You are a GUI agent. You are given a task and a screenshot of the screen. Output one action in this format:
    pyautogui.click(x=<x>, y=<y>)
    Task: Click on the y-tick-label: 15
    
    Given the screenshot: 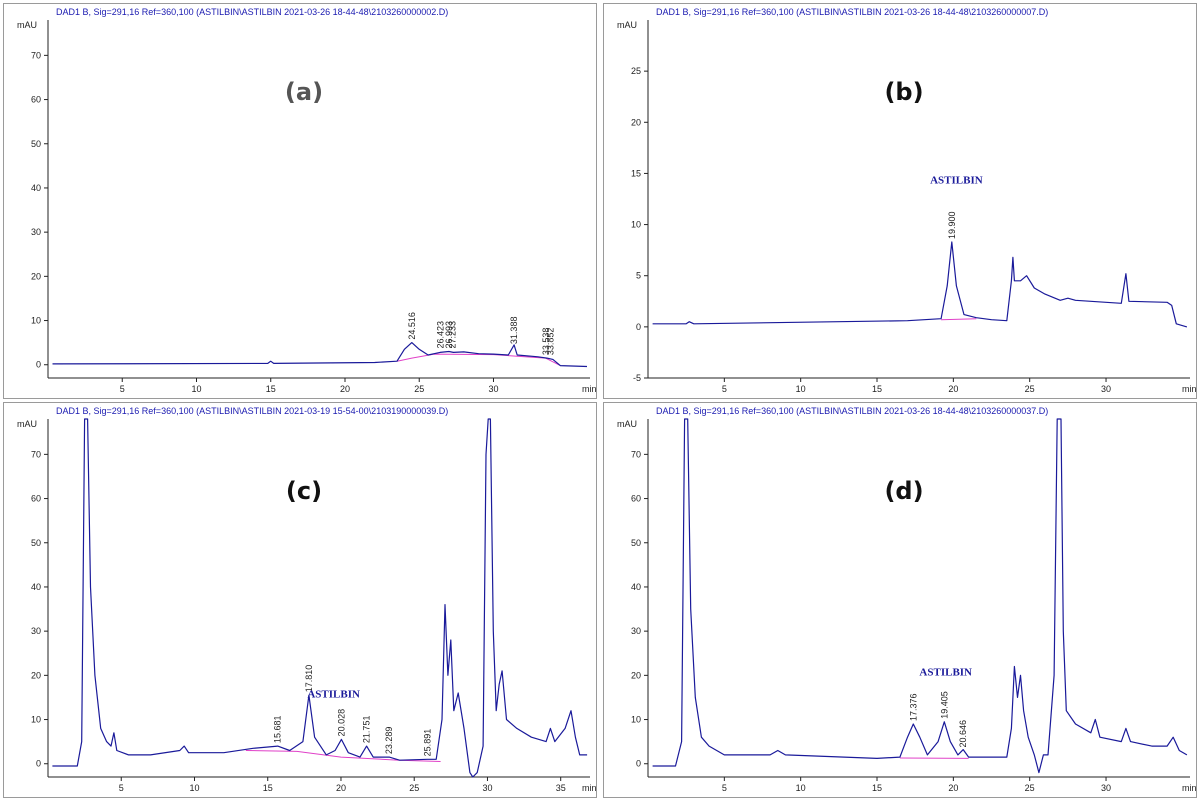 What is the action you would take?
    pyautogui.click(x=636, y=173)
    